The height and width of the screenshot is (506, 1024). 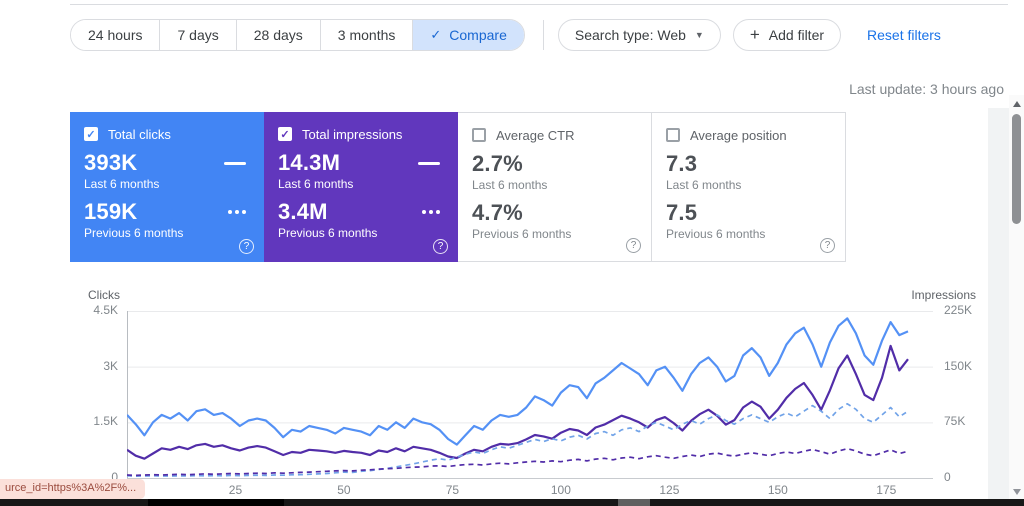 I want to click on previous-value: 7.5, so click(x=682, y=212).